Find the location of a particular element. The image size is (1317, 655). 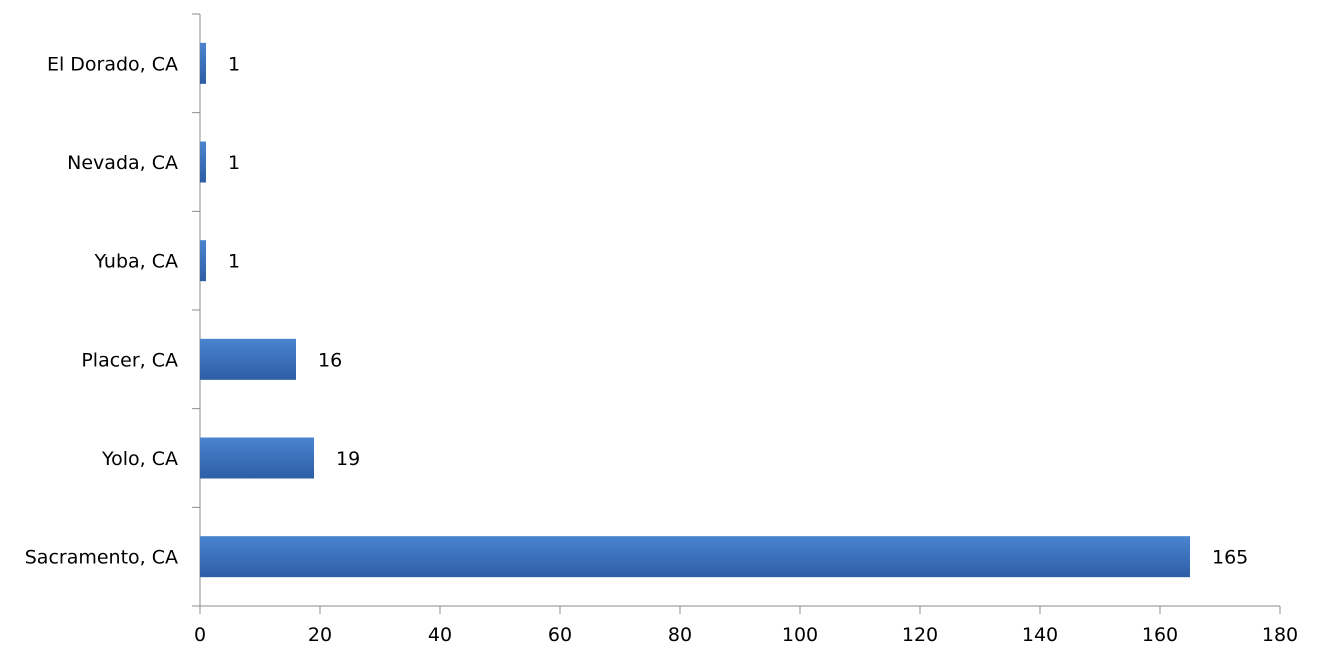

x-tick-label: 120 is located at coordinates (920, 635).